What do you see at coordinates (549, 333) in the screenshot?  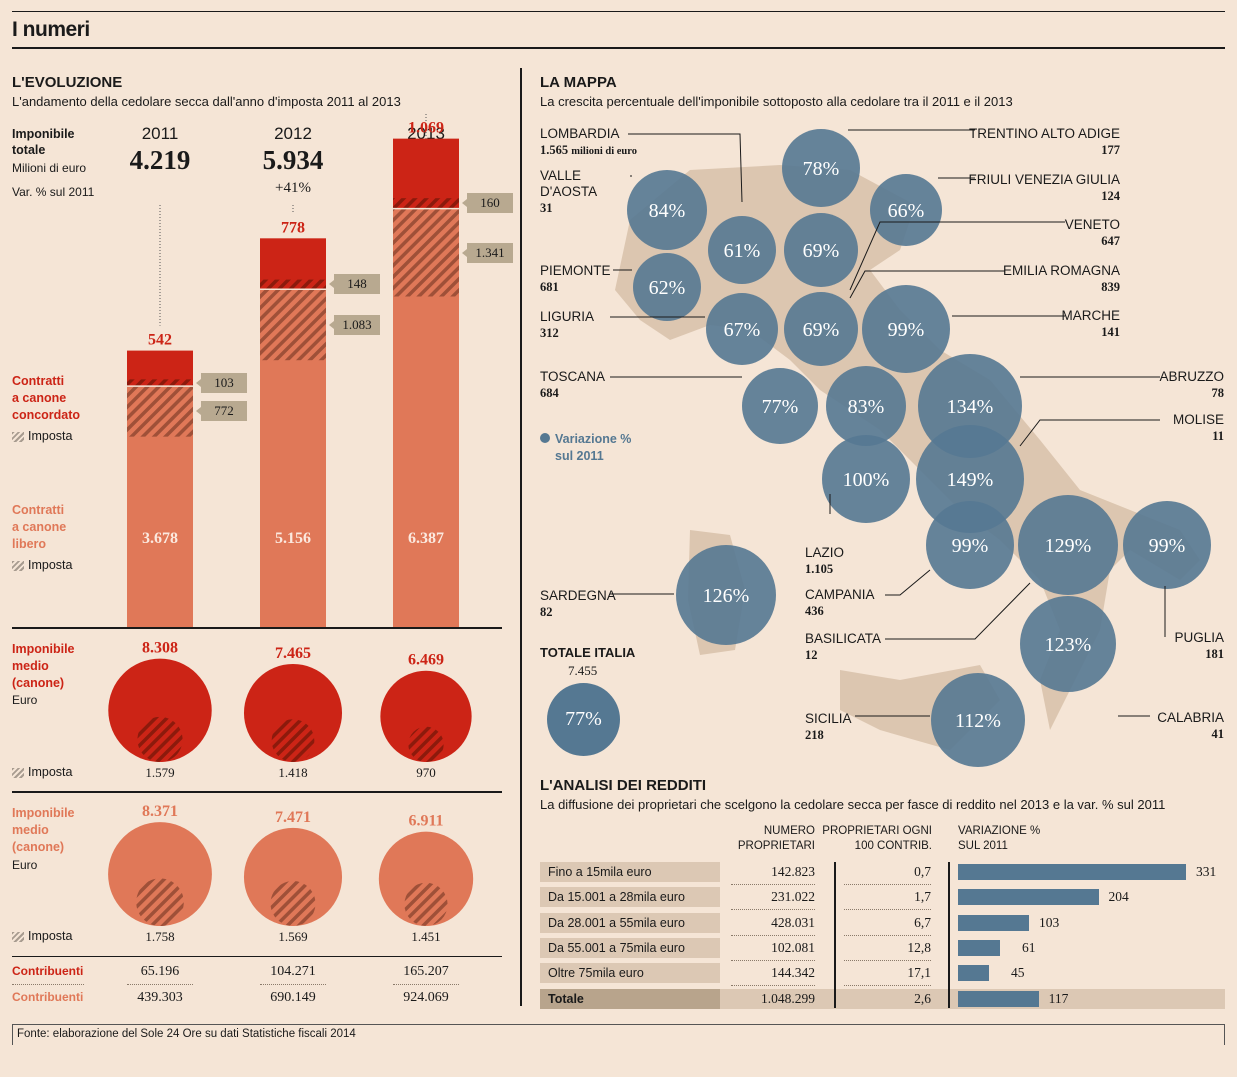 I see `region-value: 312` at bounding box center [549, 333].